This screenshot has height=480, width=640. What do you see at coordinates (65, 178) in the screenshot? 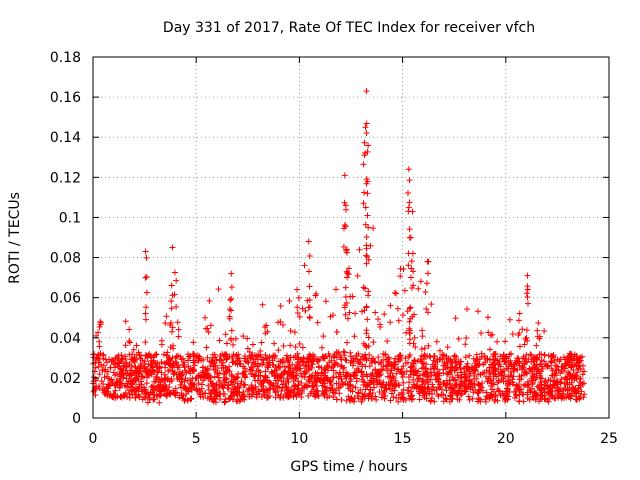
I see `y-tick-label: 0.12` at bounding box center [65, 178].